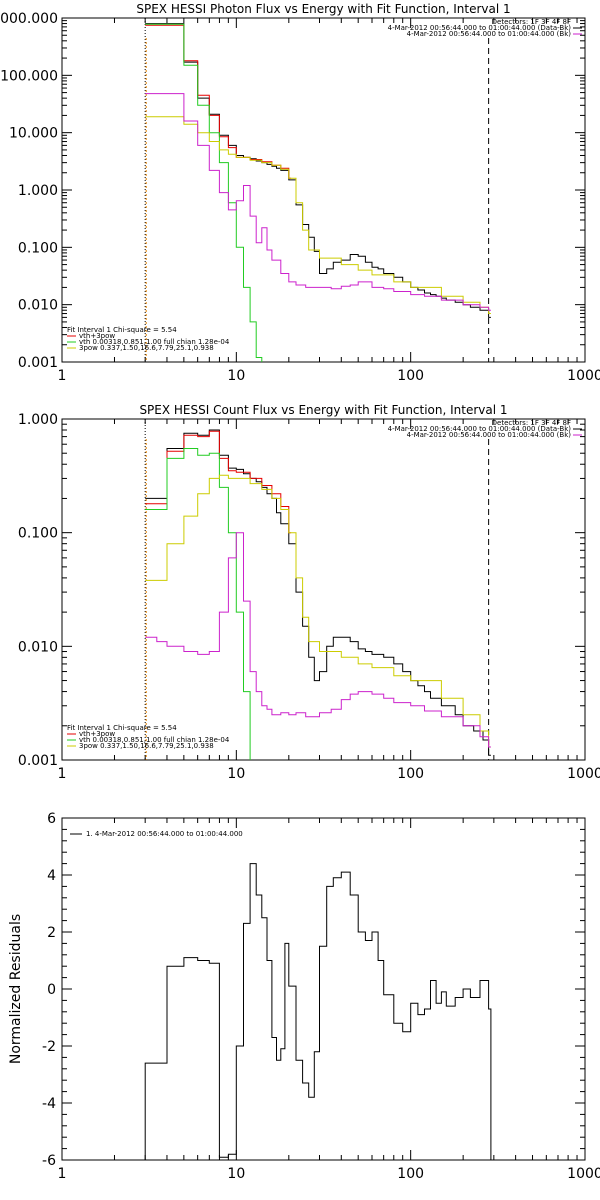 Image resolution: width=600 pixels, height=1200 pixels. I want to click on y-axis-label: Normalized Residuals, so click(16, 989).